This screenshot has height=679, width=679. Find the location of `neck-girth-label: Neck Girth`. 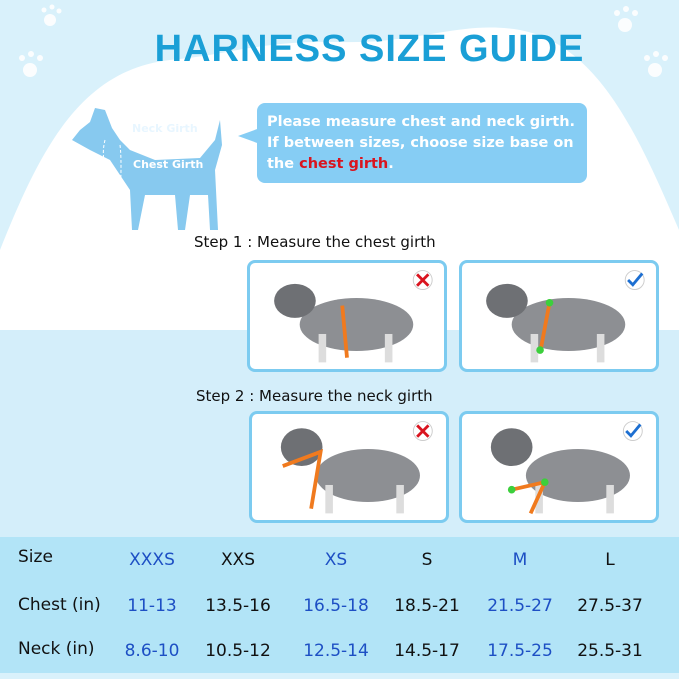

neck-girth-label: Neck Girth is located at coordinates (165, 128).